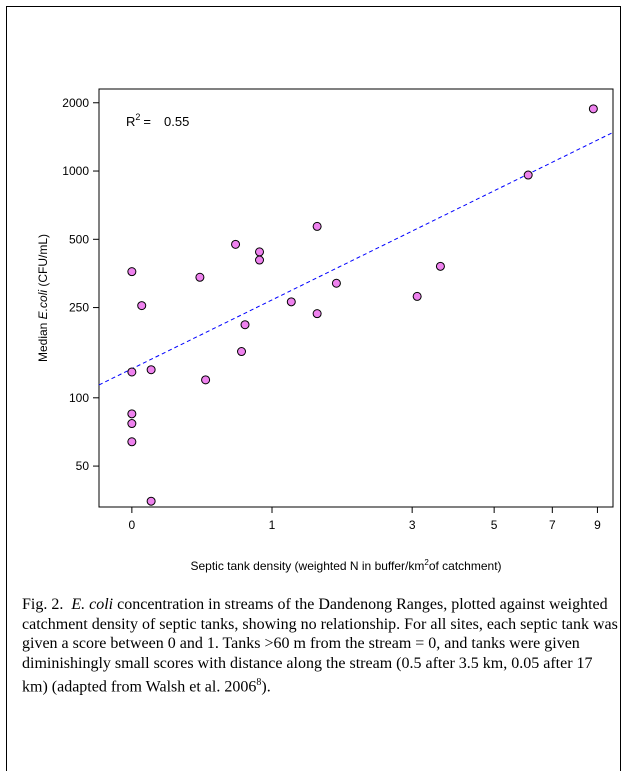  I want to click on r2-equals: =, so click(147, 121).